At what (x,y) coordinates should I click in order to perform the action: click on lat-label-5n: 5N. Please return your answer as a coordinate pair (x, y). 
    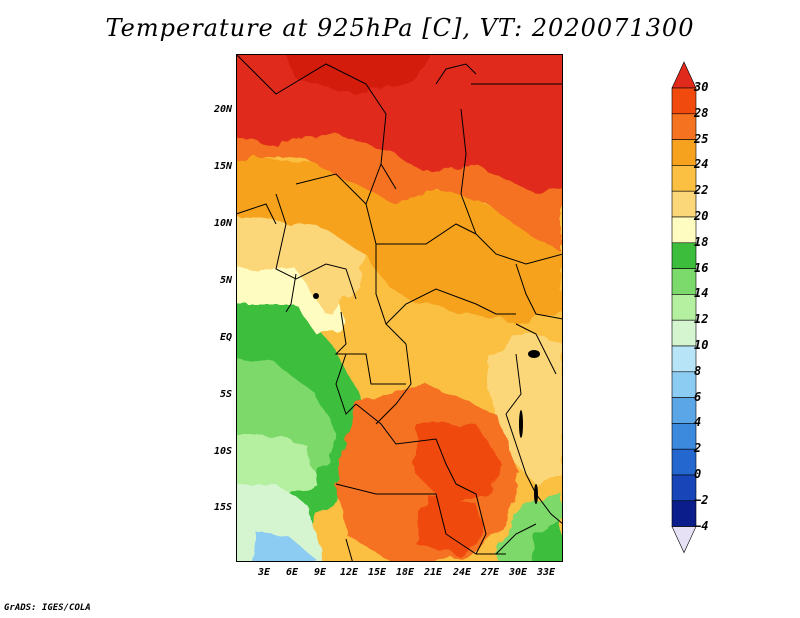
    Looking at the image, I should click on (225, 280).